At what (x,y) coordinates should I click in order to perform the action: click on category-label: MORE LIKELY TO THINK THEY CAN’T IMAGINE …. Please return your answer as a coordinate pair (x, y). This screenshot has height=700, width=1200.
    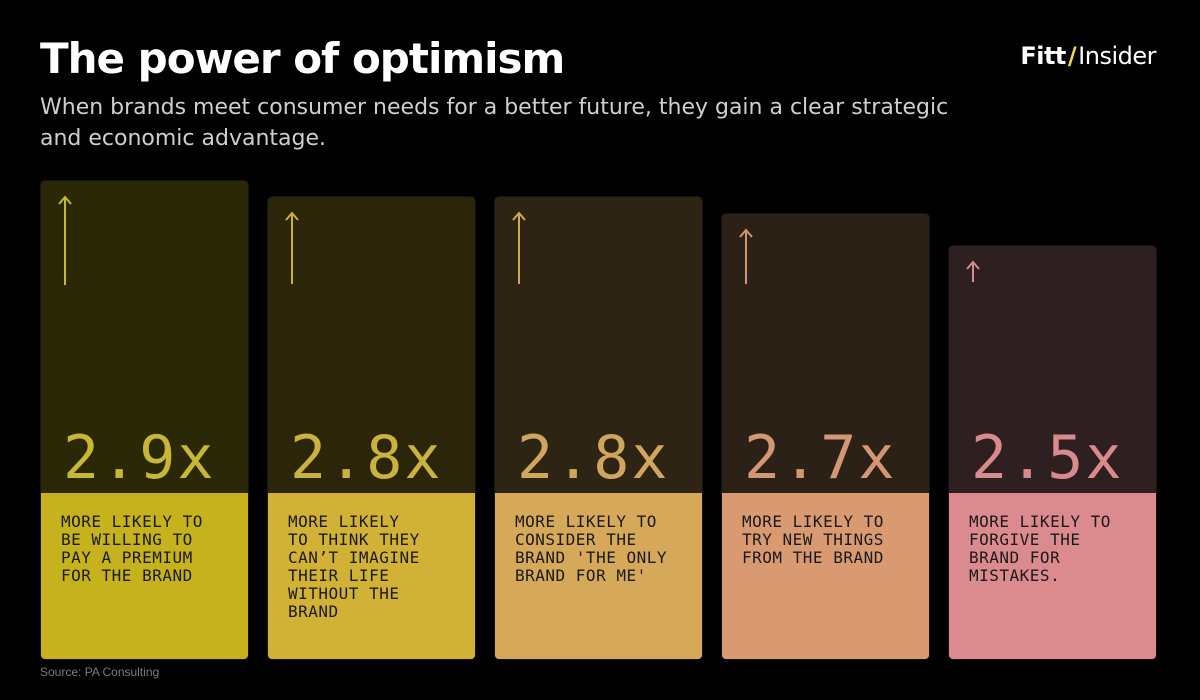
    Looking at the image, I should click on (354, 566).